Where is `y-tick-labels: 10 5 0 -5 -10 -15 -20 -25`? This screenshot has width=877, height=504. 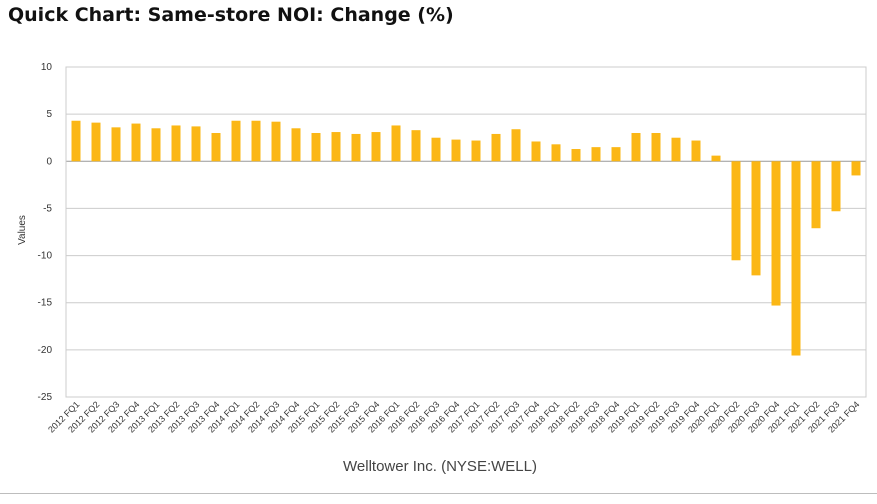
y-tick-labels: 10 5 0 -5 -10 -15 -20 -25 is located at coordinates (45, 232).